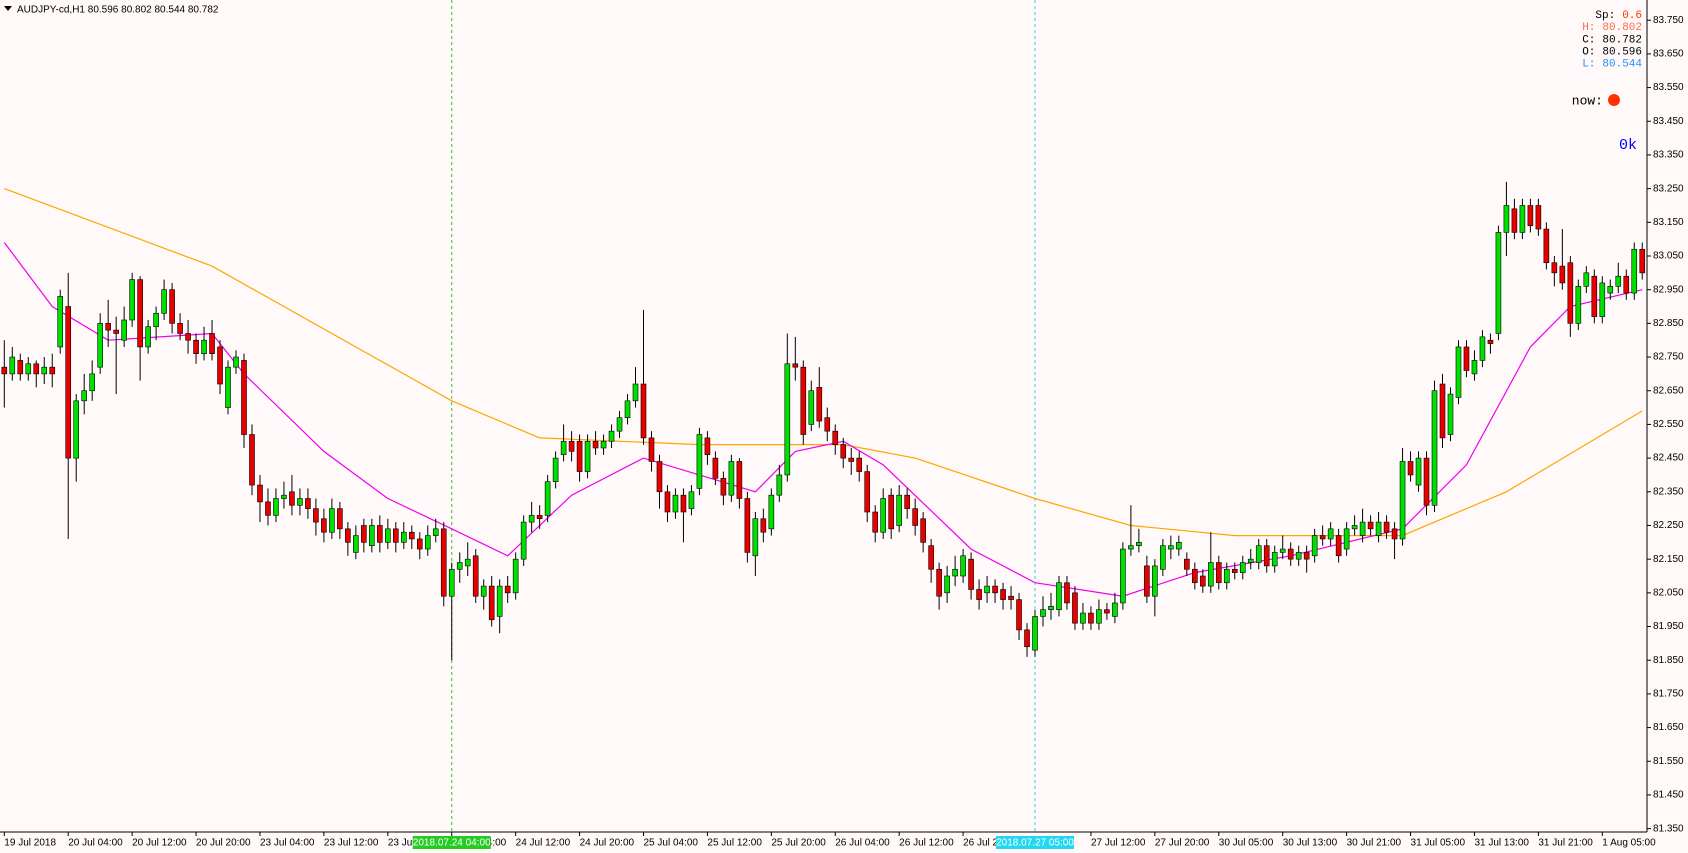 The image size is (1688, 853). What do you see at coordinates (1668, 727) in the screenshot?
I see `y-tick-label: 81.650` at bounding box center [1668, 727].